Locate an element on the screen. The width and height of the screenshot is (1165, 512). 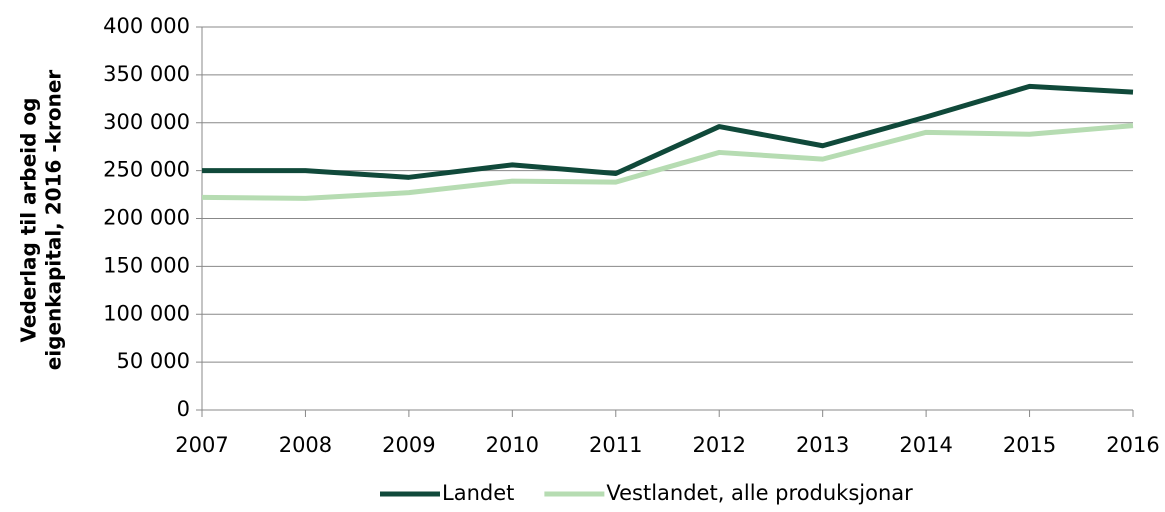
y-axis-title-line: Vederlag til arbeid og is located at coordinates (29, 220).